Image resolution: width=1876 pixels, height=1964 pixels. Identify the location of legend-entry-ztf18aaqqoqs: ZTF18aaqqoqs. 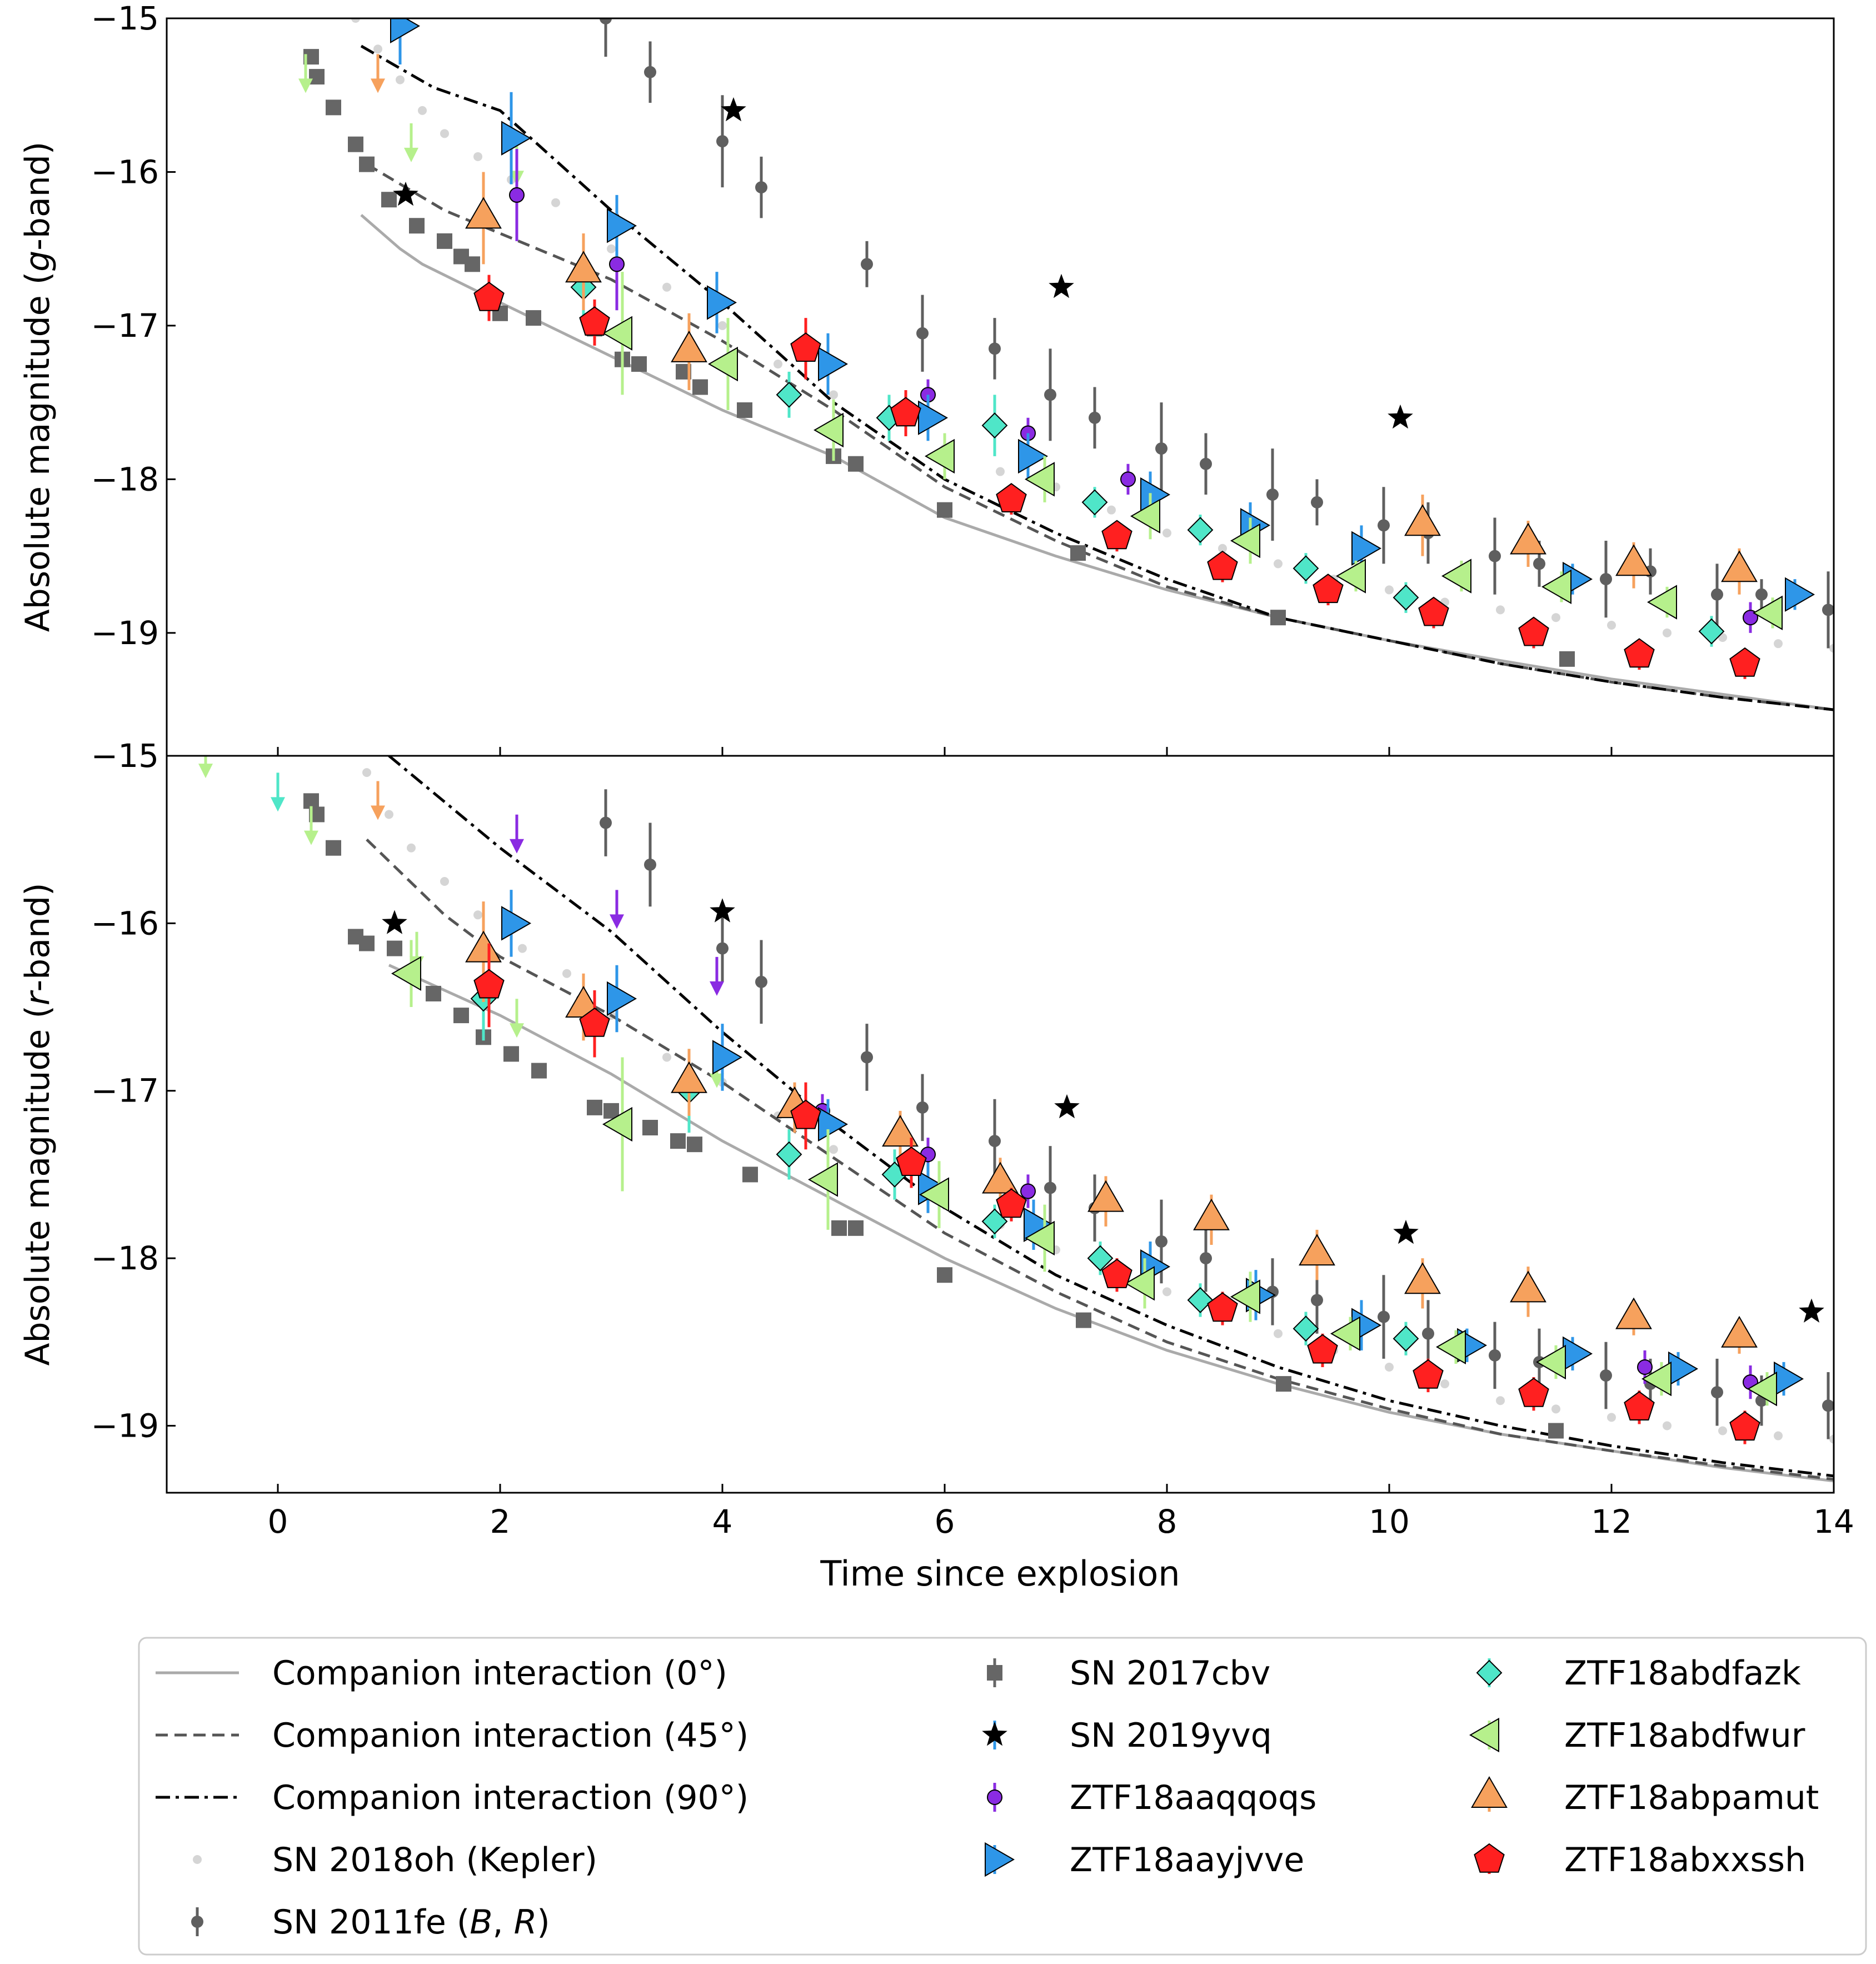
(1151, 1797).